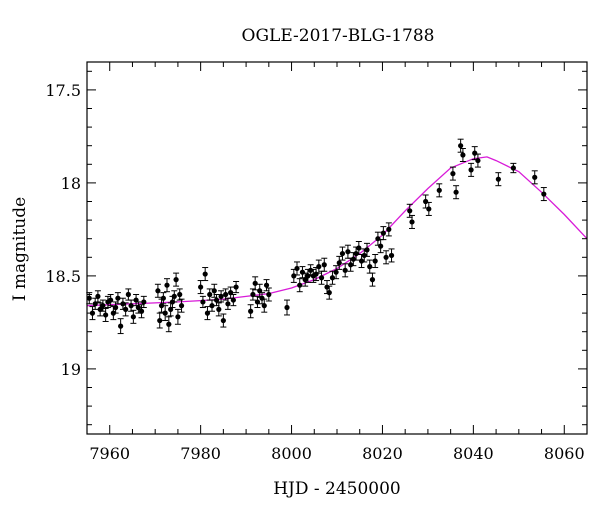  What do you see at coordinates (71, 183) in the screenshot?
I see `y-tick-label: 18` at bounding box center [71, 183].